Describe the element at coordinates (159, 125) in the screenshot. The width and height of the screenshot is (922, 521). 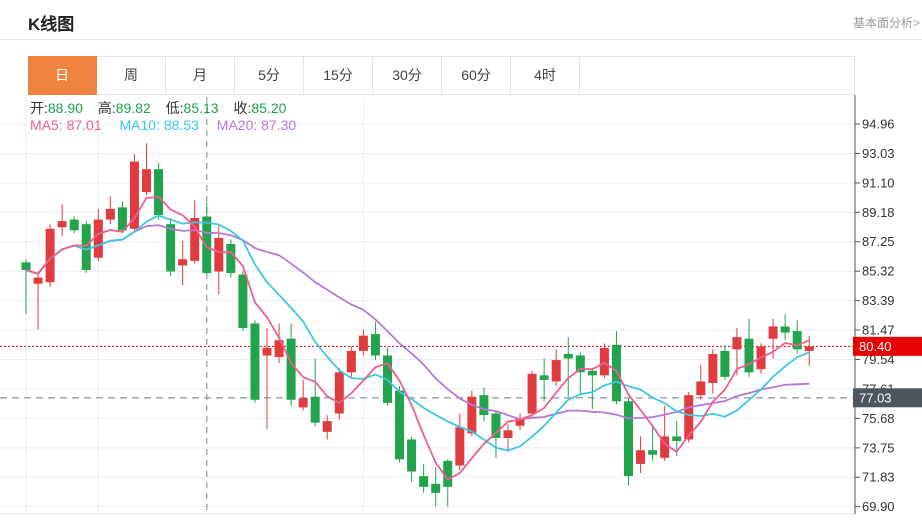
I see `ma10-value: MA10: 88.53` at that location.